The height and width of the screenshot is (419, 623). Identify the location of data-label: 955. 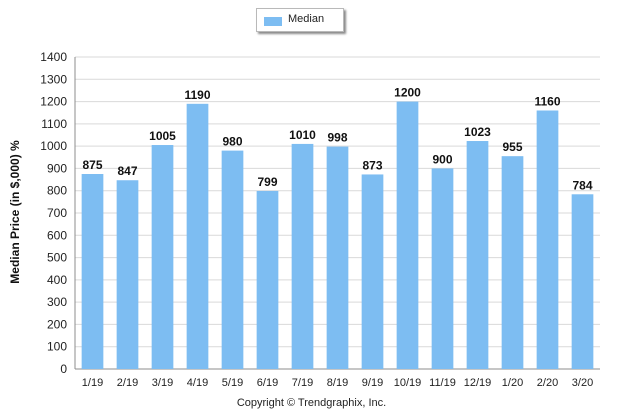
(512, 147).